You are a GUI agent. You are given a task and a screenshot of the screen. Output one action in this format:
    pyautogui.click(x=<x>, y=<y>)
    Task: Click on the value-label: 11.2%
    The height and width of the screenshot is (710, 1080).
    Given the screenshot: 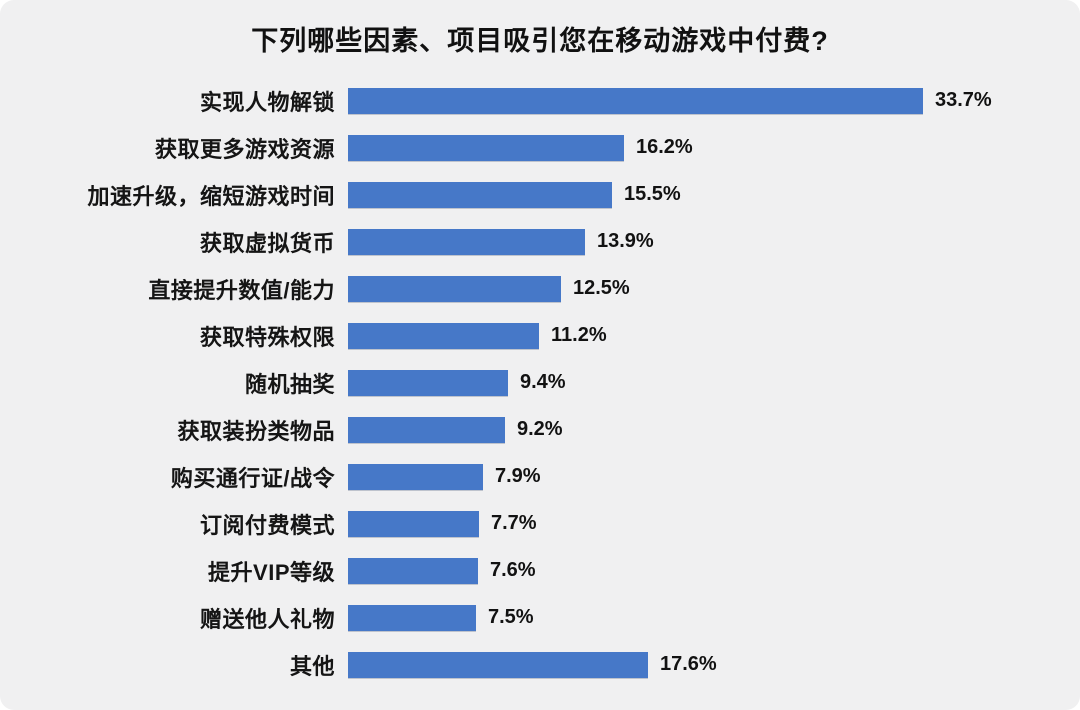 What is the action you would take?
    pyautogui.click(x=579, y=335)
    